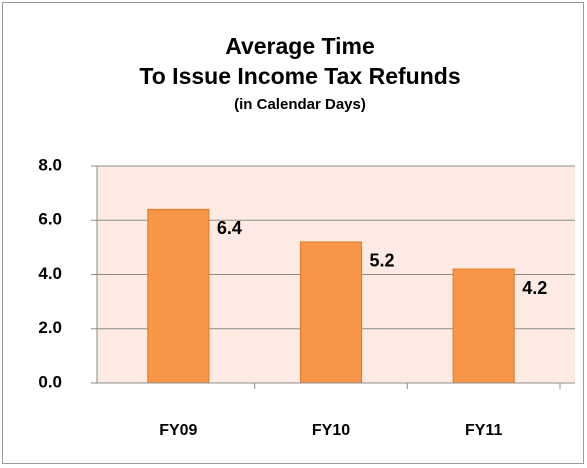  Describe the element at coordinates (299, 76) in the screenshot. I see `chart-title: To Issue Income Tax Refunds` at that location.